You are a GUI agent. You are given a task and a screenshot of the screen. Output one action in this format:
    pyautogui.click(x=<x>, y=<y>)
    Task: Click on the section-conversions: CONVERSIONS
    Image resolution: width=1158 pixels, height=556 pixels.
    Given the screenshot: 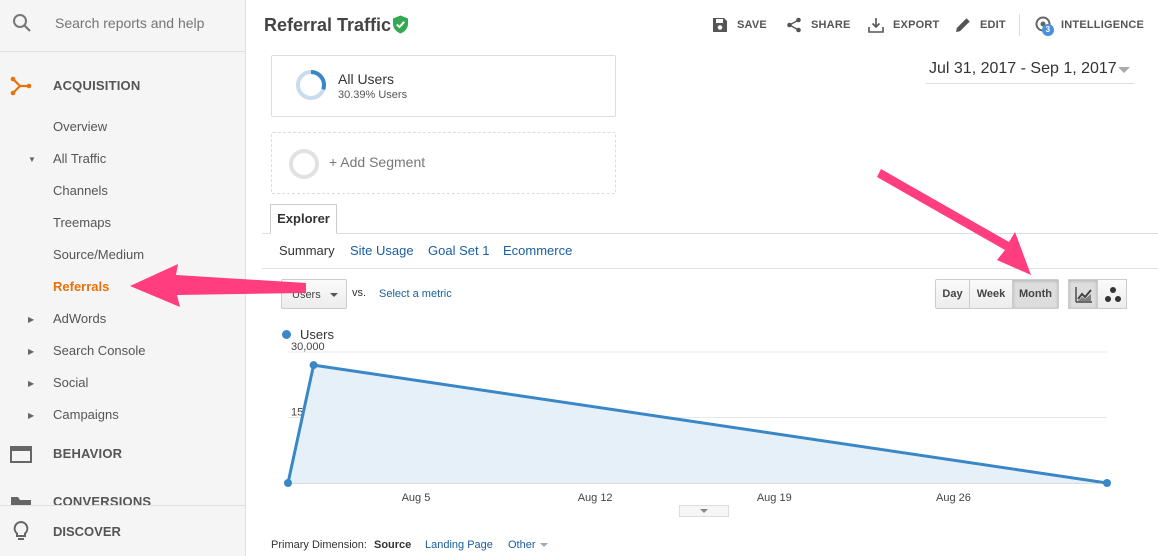 What is the action you would take?
    pyautogui.click(x=122, y=494)
    